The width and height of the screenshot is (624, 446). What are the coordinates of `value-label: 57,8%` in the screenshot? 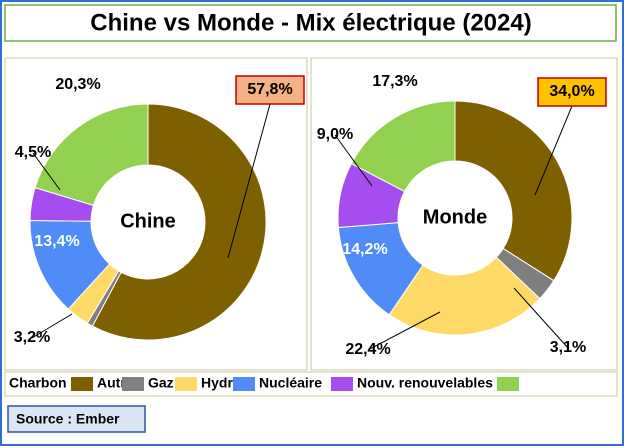 It's located at (269, 89).